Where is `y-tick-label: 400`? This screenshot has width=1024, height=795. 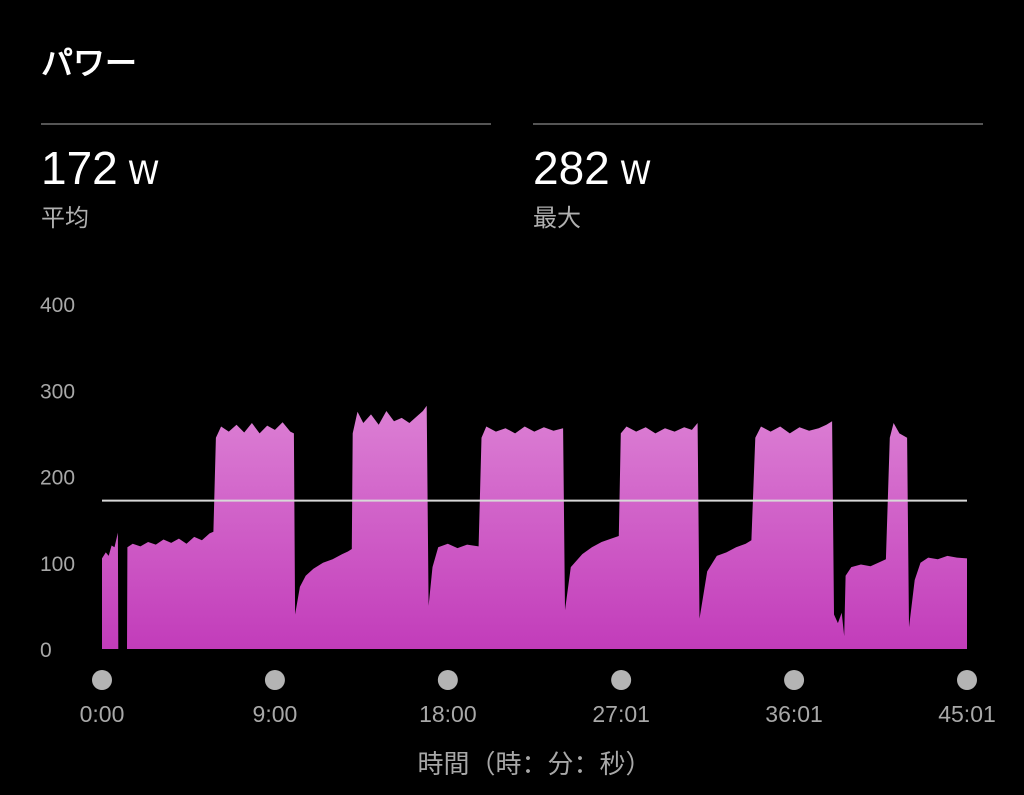 y-tick-label: 400 is located at coordinates (57, 305).